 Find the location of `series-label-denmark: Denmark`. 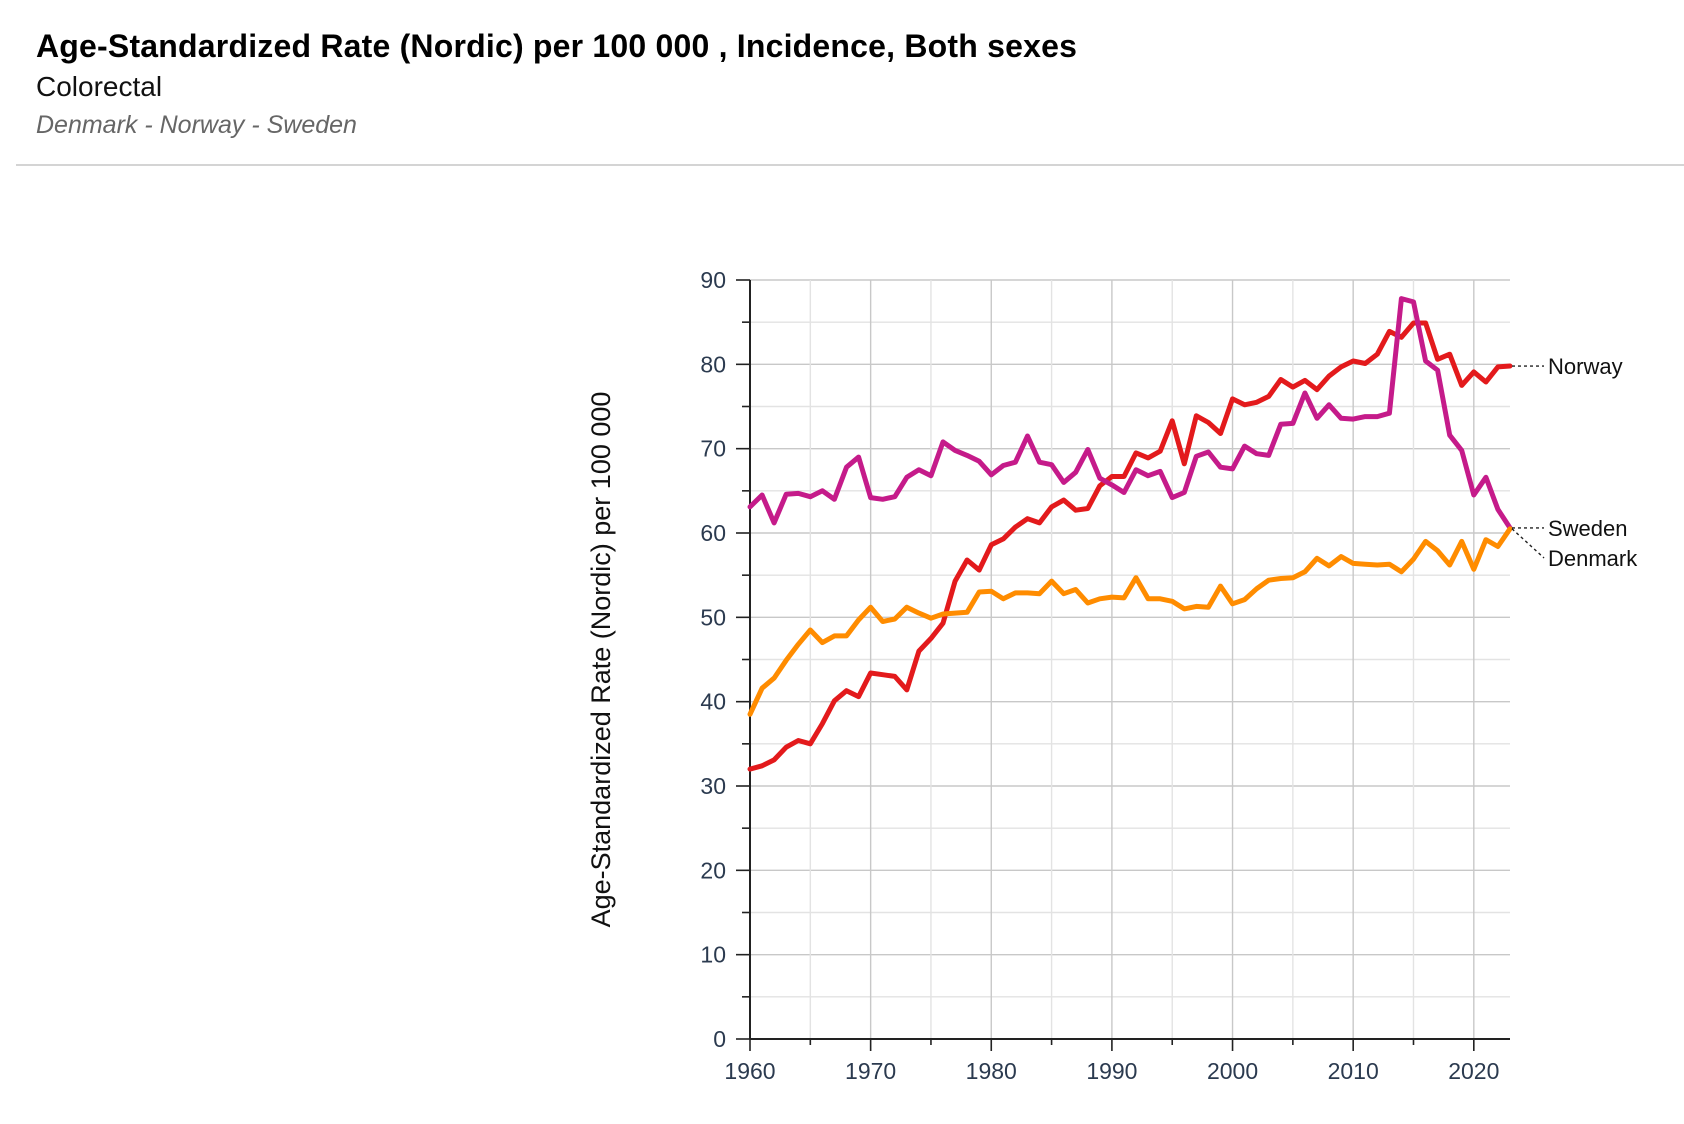

series-label-denmark: Denmark is located at coordinates (1593, 558).